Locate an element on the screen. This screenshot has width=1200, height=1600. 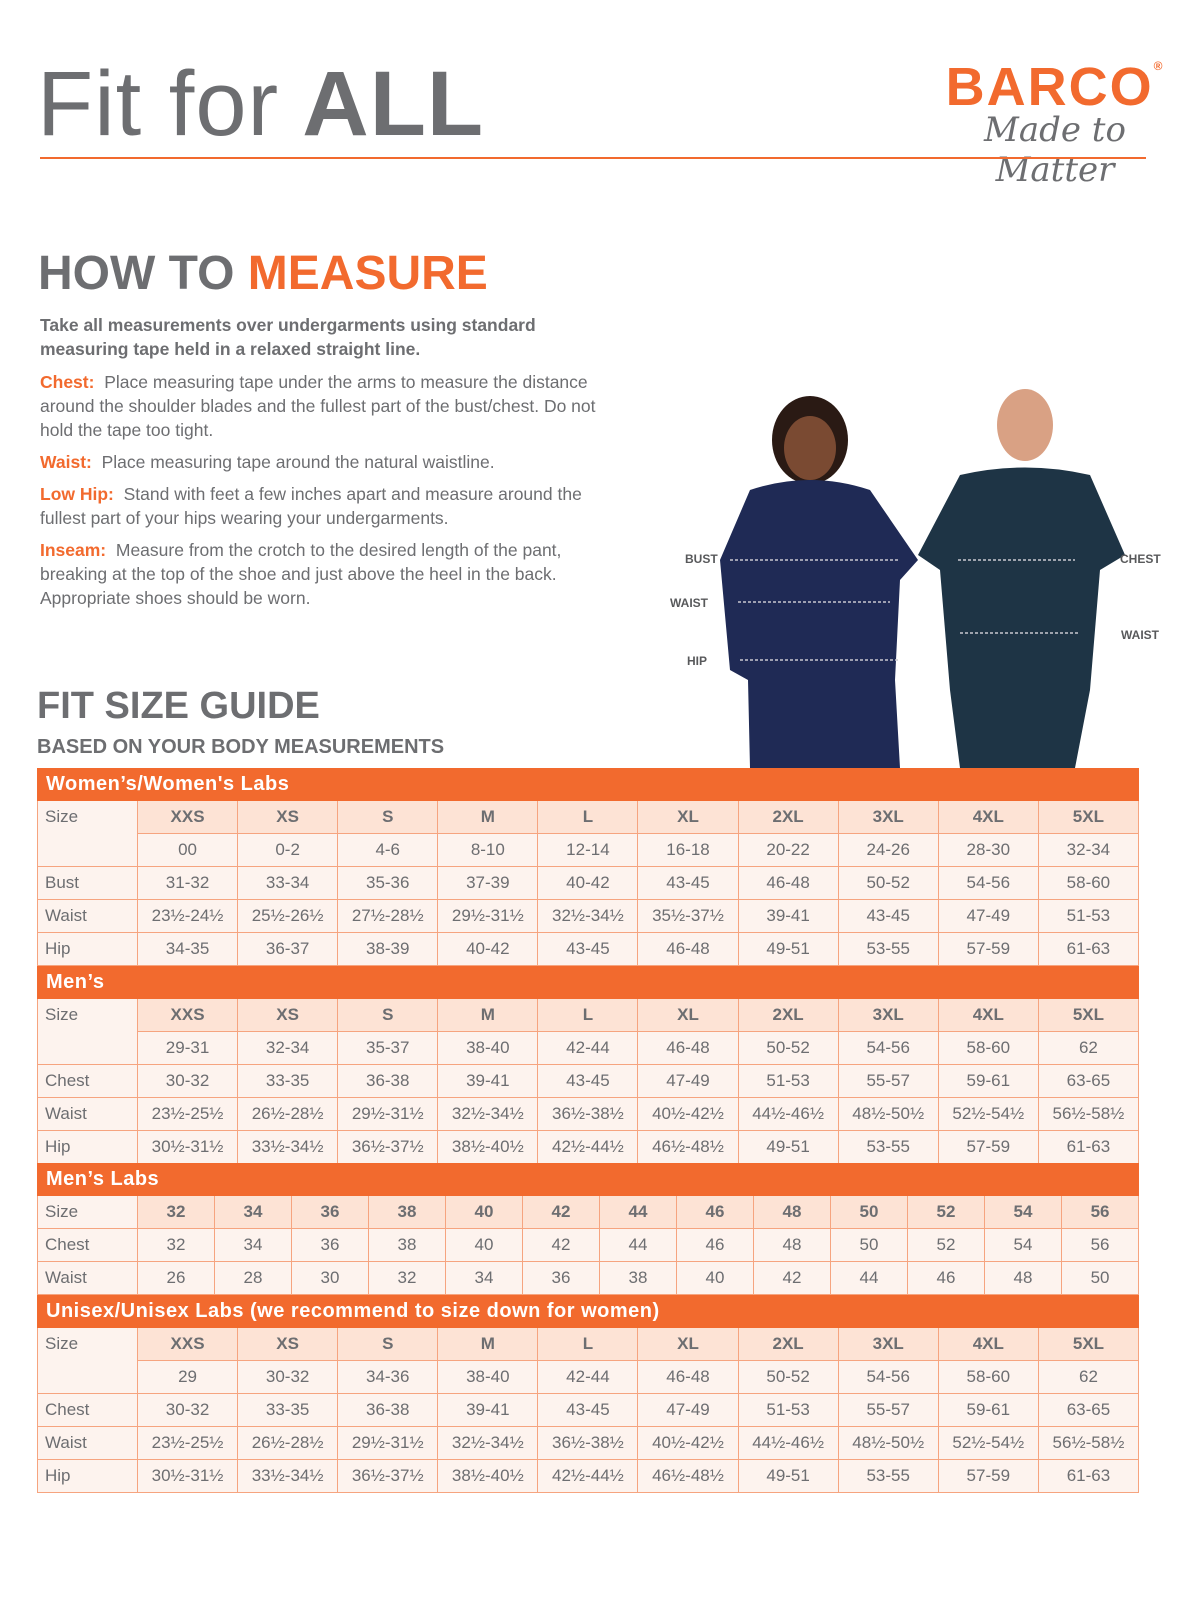
table-cell: 57-59 is located at coordinates (988, 1476).